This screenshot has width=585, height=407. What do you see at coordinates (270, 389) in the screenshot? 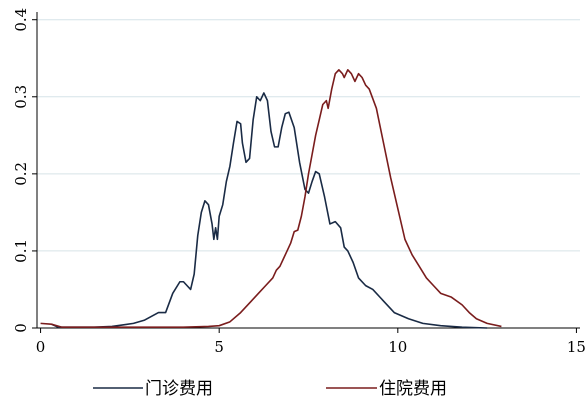
I see `legend: 门诊费用 住院费用` at bounding box center [270, 389].